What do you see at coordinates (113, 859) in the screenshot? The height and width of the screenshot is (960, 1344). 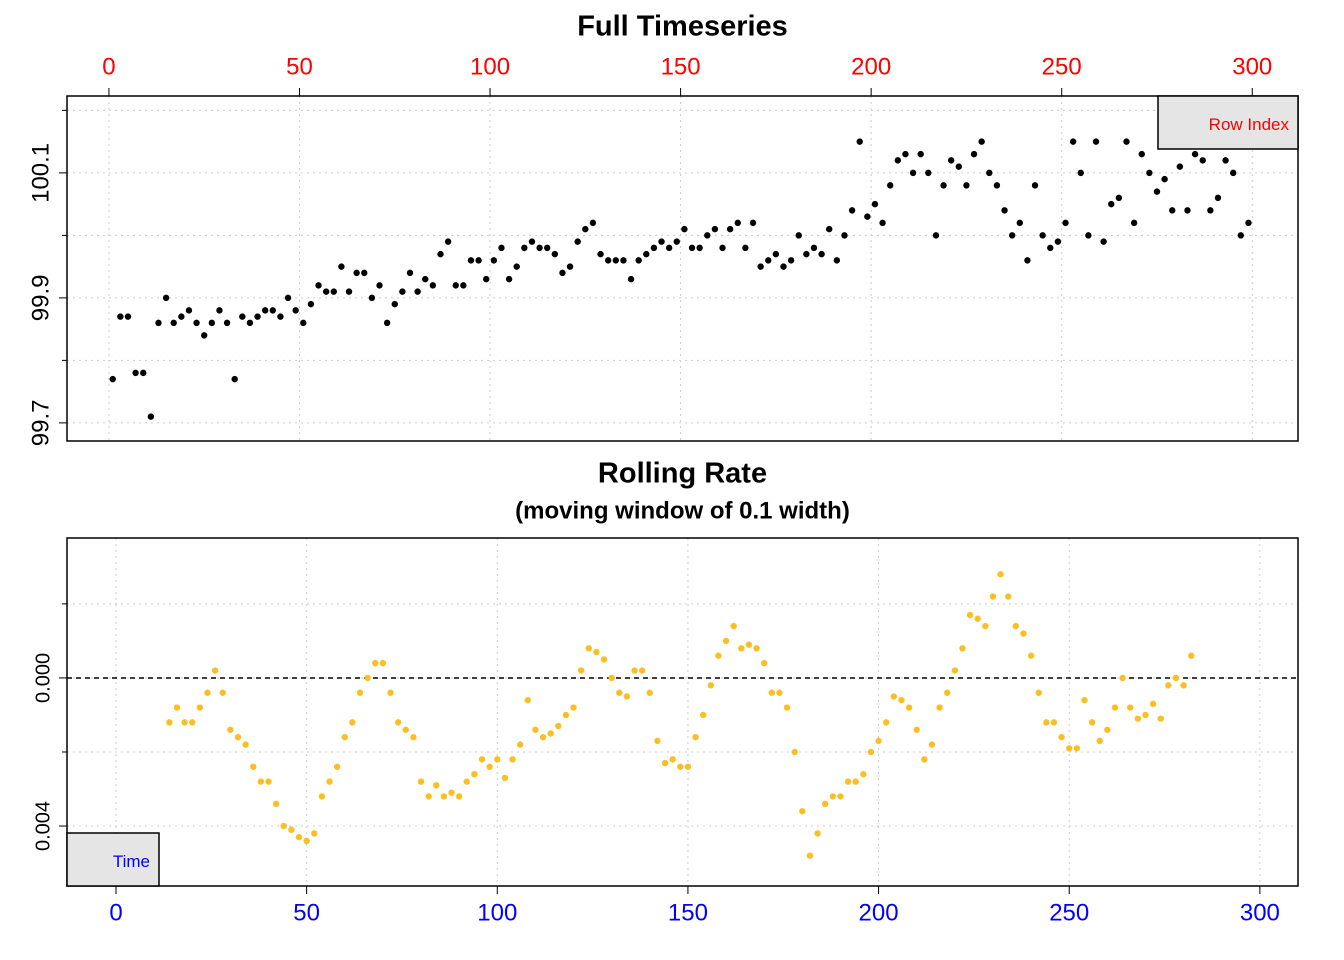 I see `axis-label-box` at bounding box center [113, 859].